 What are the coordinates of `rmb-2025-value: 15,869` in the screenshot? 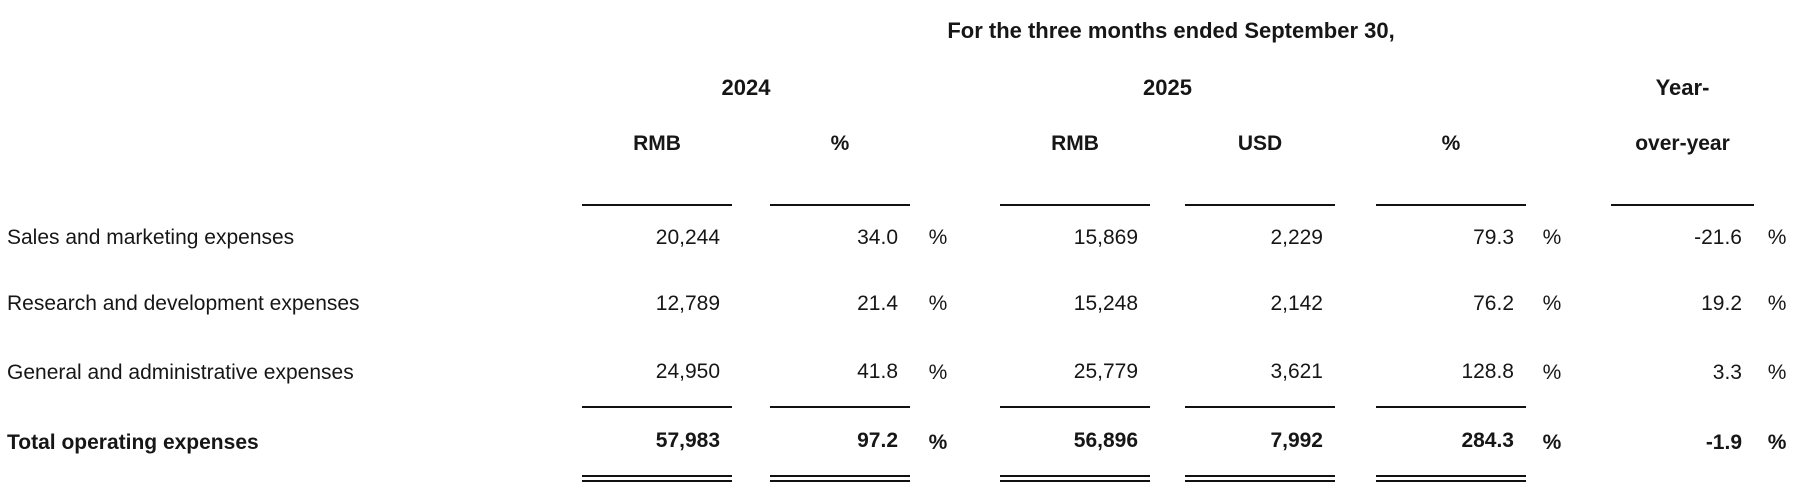 It's located at (1105, 237).